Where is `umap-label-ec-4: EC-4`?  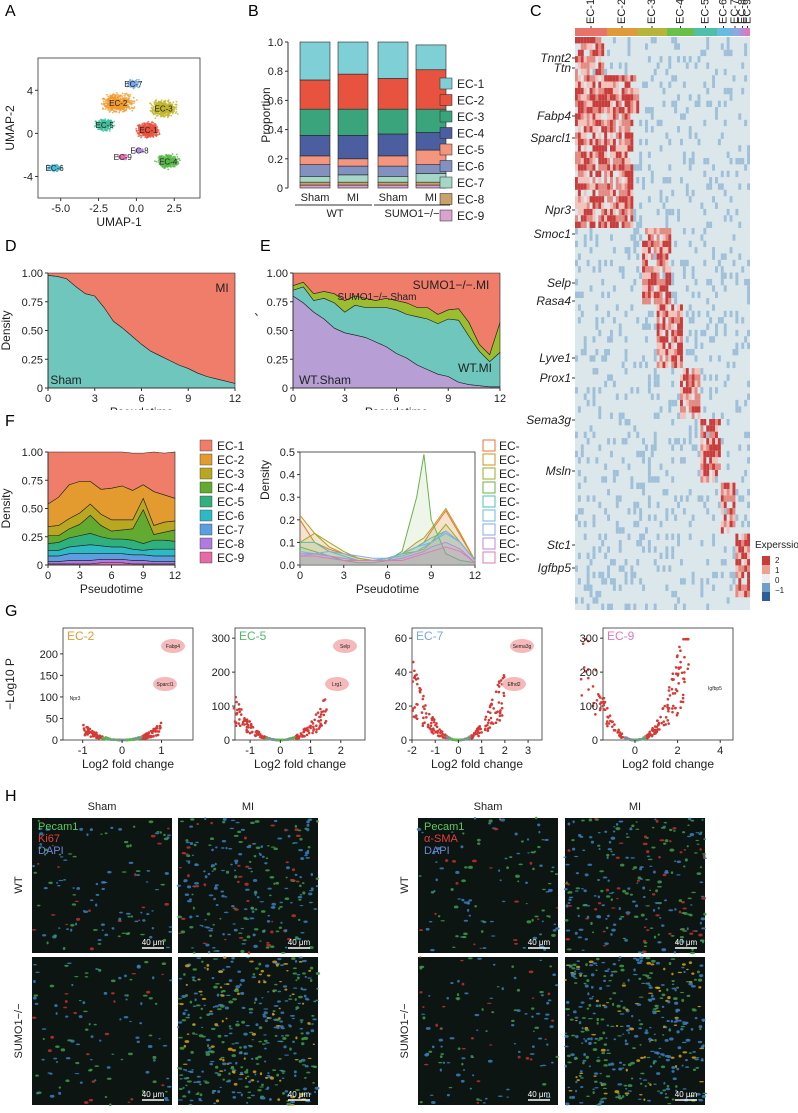 umap-label-ec-4: EC-4 is located at coordinates (168, 161).